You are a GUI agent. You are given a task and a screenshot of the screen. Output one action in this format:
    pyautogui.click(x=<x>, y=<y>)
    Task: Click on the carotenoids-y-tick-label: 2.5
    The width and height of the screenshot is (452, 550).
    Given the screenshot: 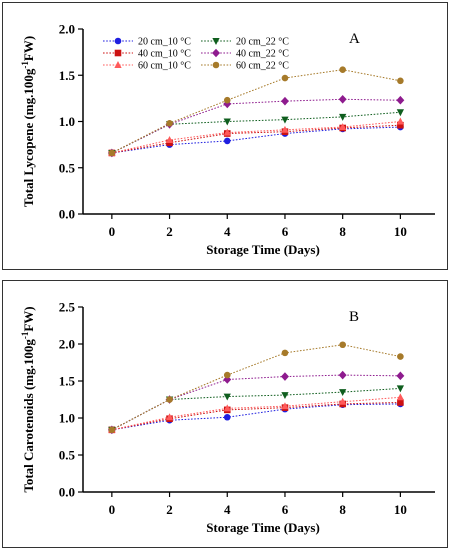 What is the action you would take?
    pyautogui.click(x=67, y=307)
    